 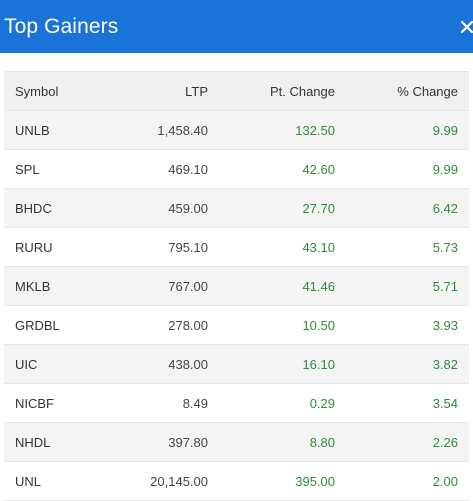 What do you see at coordinates (188, 169) in the screenshot?
I see `cell-ltp: 469.10` at bounding box center [188, 169].